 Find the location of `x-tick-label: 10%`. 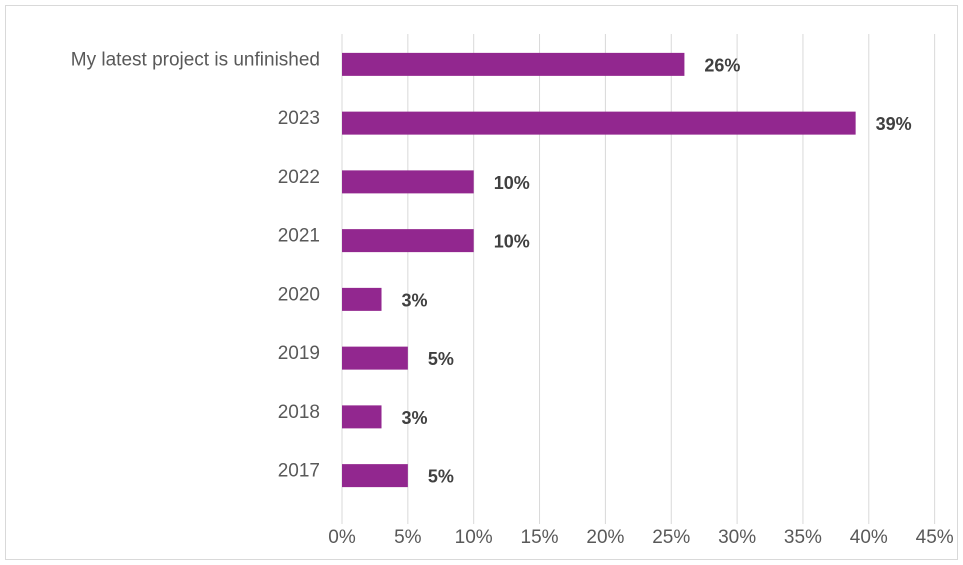

x-tick-label: 10% is located at coordinates (474, 537).